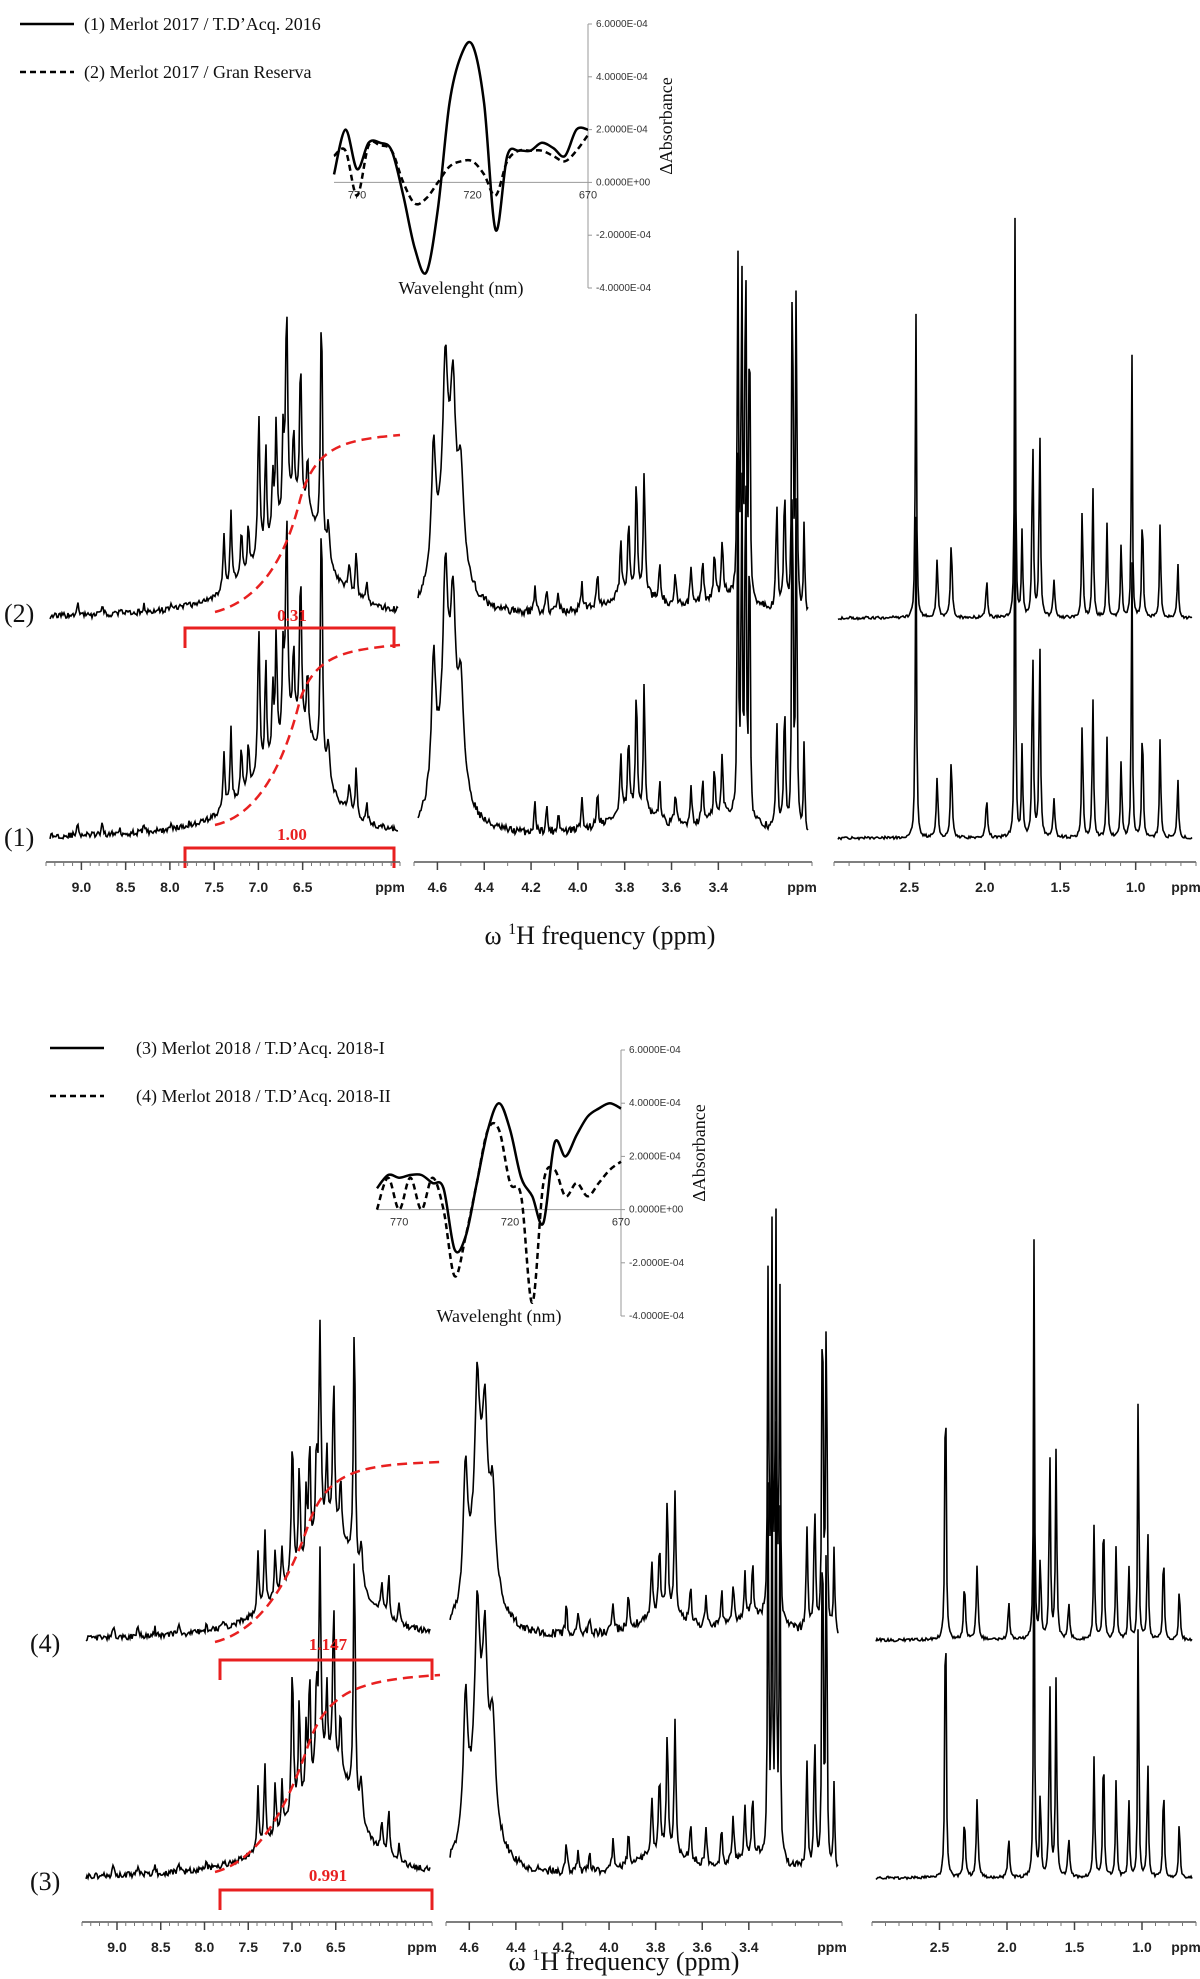 The height and width of the screenshot is (1979, 1200). Describe the element at coordinates (326, 1657) in the screenshot. I see `integral-bracket-upper: 1.147` at that location.